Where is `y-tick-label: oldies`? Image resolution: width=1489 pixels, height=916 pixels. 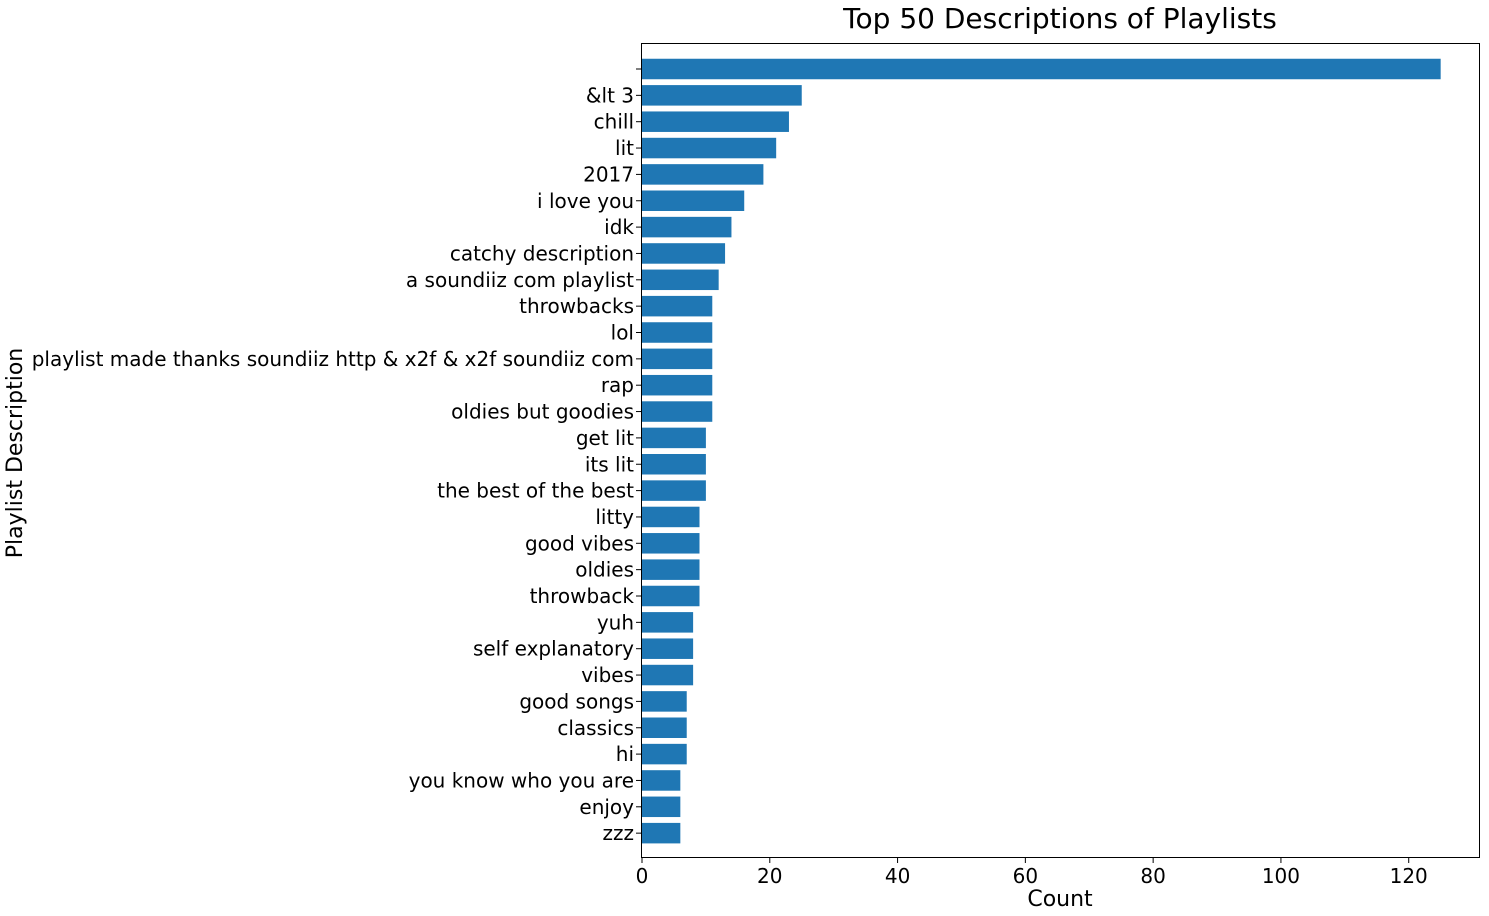 y-tick-label: oldies is located at coordinates (604, 570).